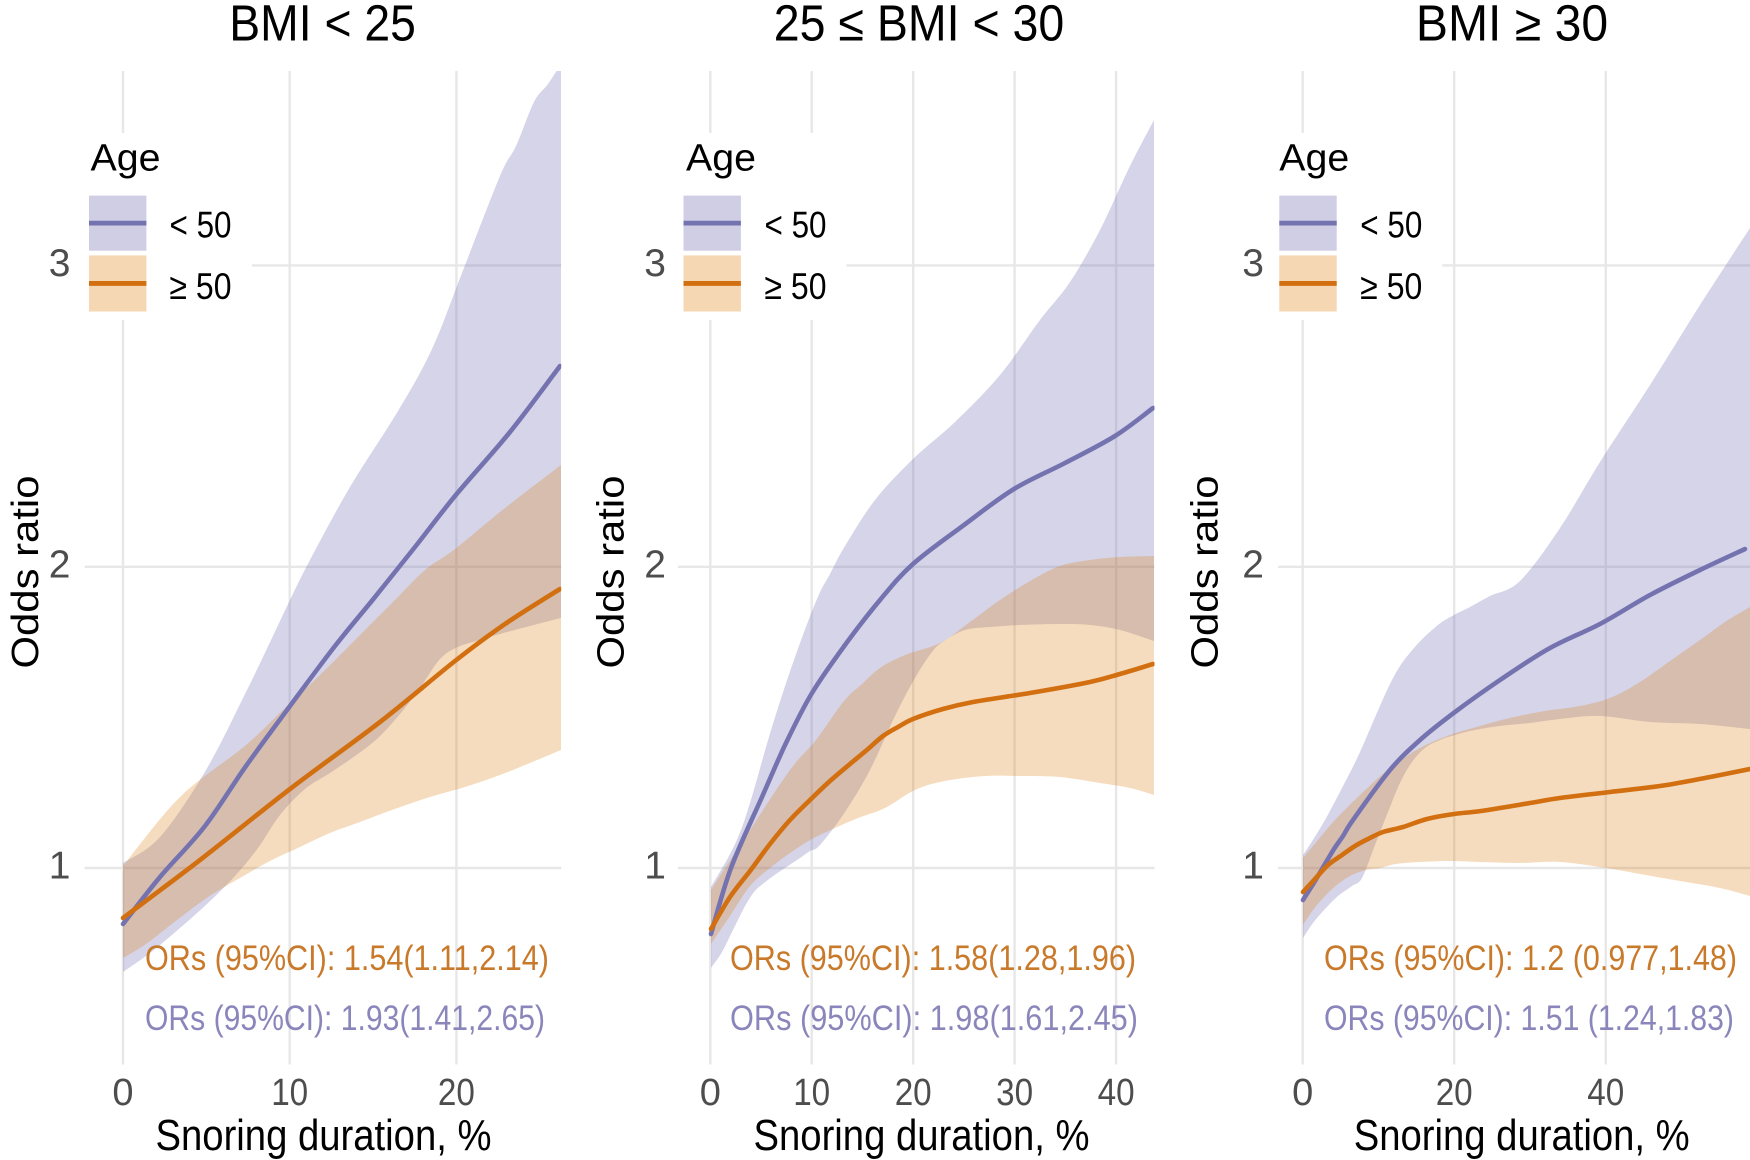 The height and width of the screenshot is (1160, 1750). Describe the element at coordinates (933, 958) in the screenshot. I see `svg-text: ORs (95%CI): 1.58(1.28,1.96)` at that location.